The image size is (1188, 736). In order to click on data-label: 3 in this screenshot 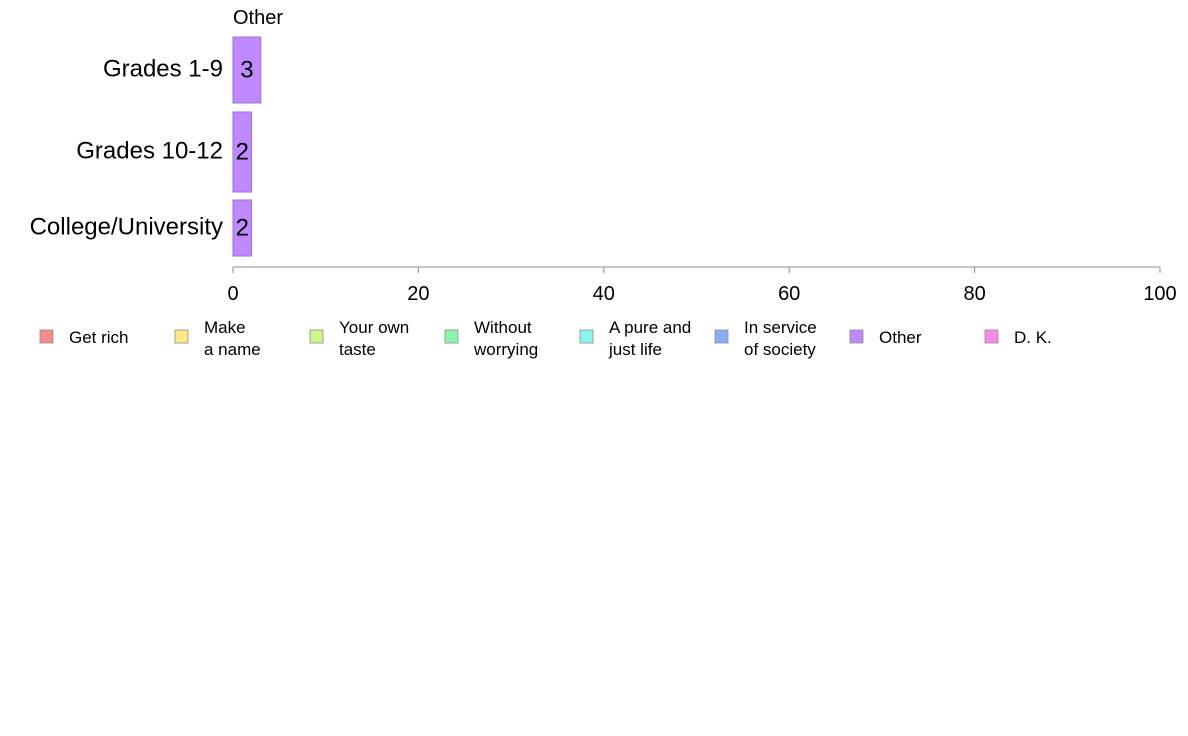, I will do `click(246, 69)`.